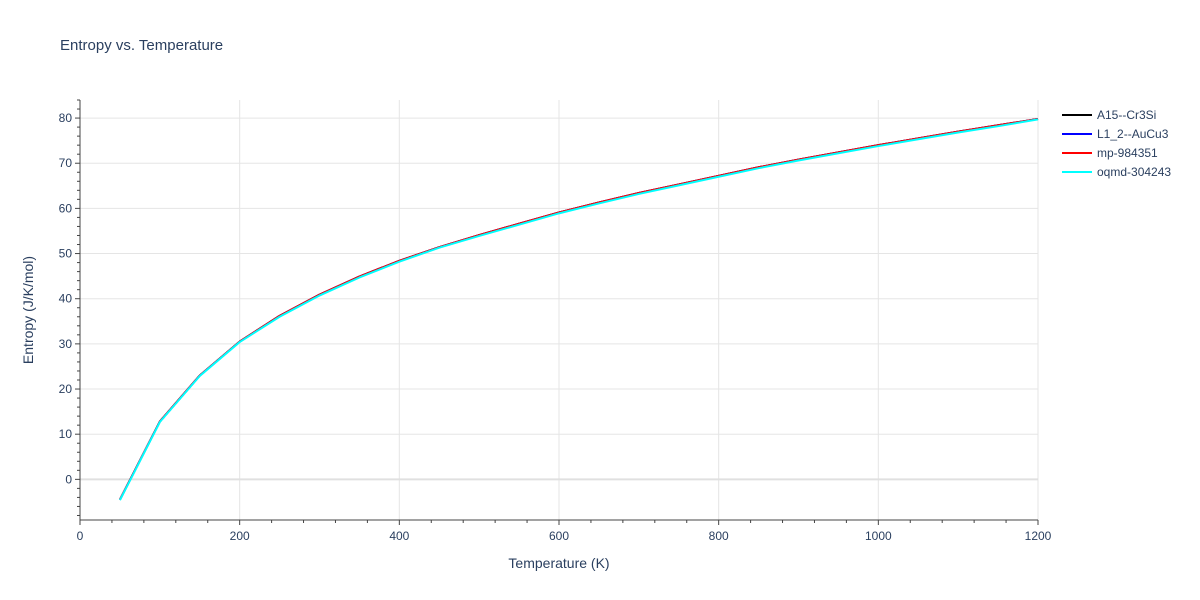 Image resolution: width=1200 pixels, height=600 pixels. Describe the element at coordinates (1134, 172) in the screenshot. I see `legend-label: oqmd-304243` at that location.